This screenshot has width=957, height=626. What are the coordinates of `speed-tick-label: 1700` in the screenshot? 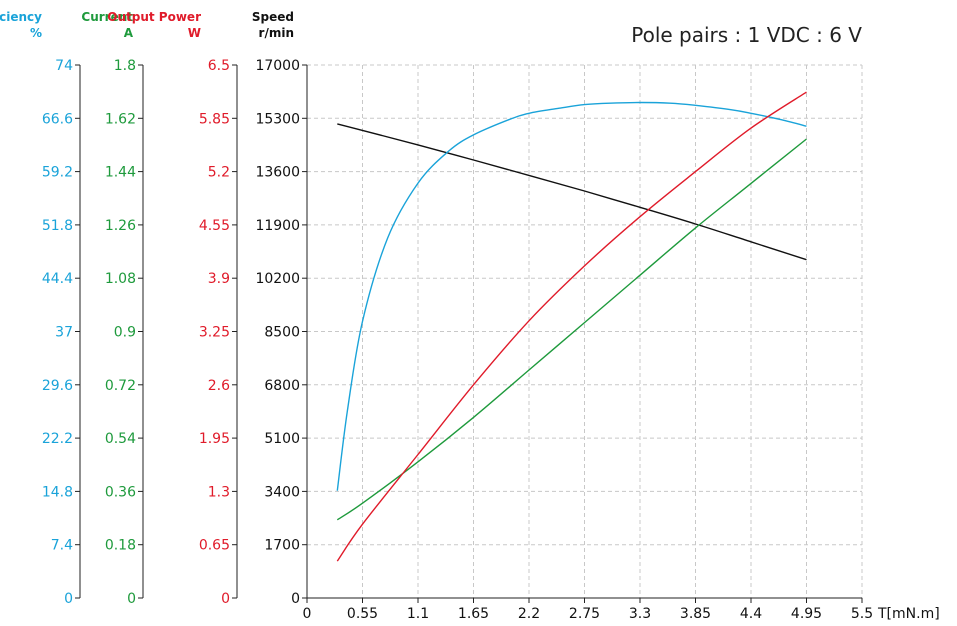 It's located at (282, 546).